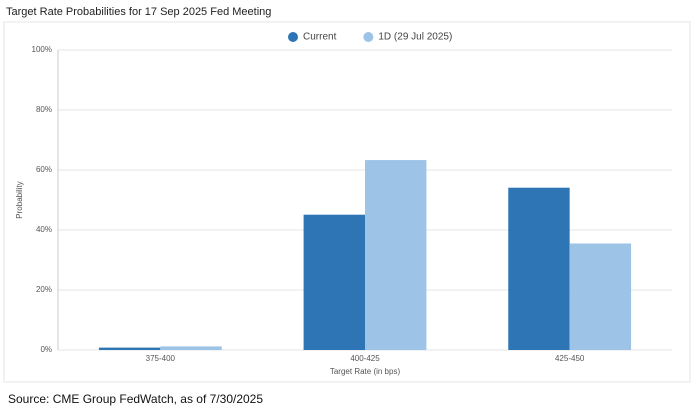  I want to click on x-axis-label: Target Rate (in bps), so click(365, 371).